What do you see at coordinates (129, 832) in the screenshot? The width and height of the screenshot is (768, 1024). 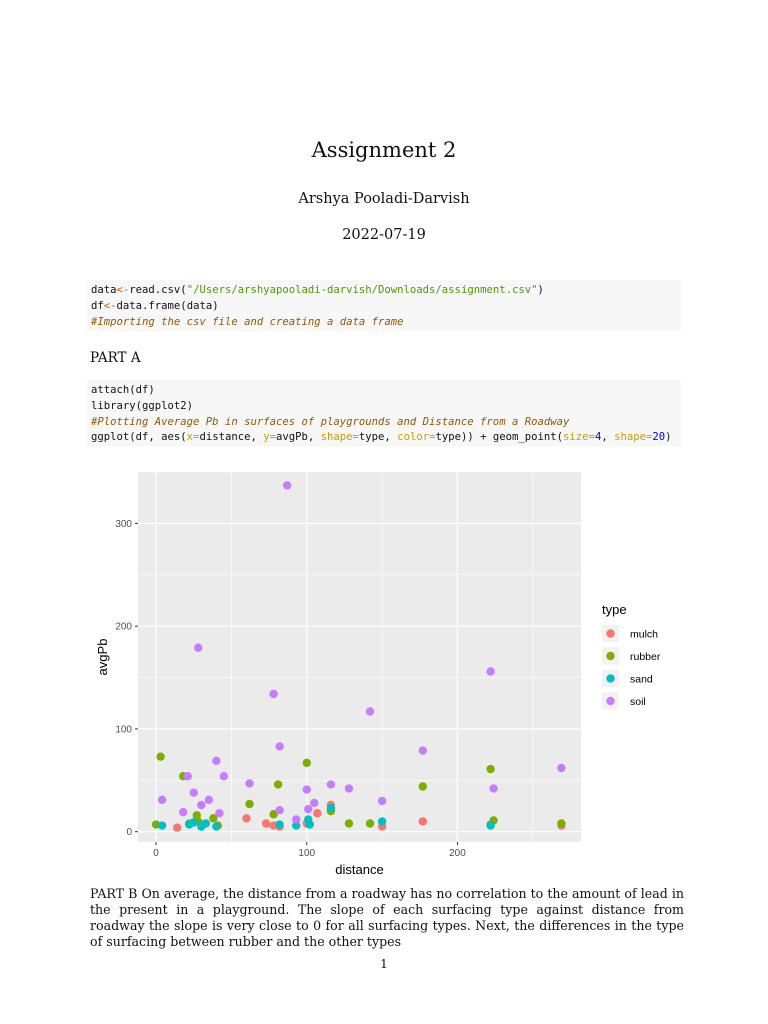 I see `y-tick-label: 0` at bounding box center [129, 832].